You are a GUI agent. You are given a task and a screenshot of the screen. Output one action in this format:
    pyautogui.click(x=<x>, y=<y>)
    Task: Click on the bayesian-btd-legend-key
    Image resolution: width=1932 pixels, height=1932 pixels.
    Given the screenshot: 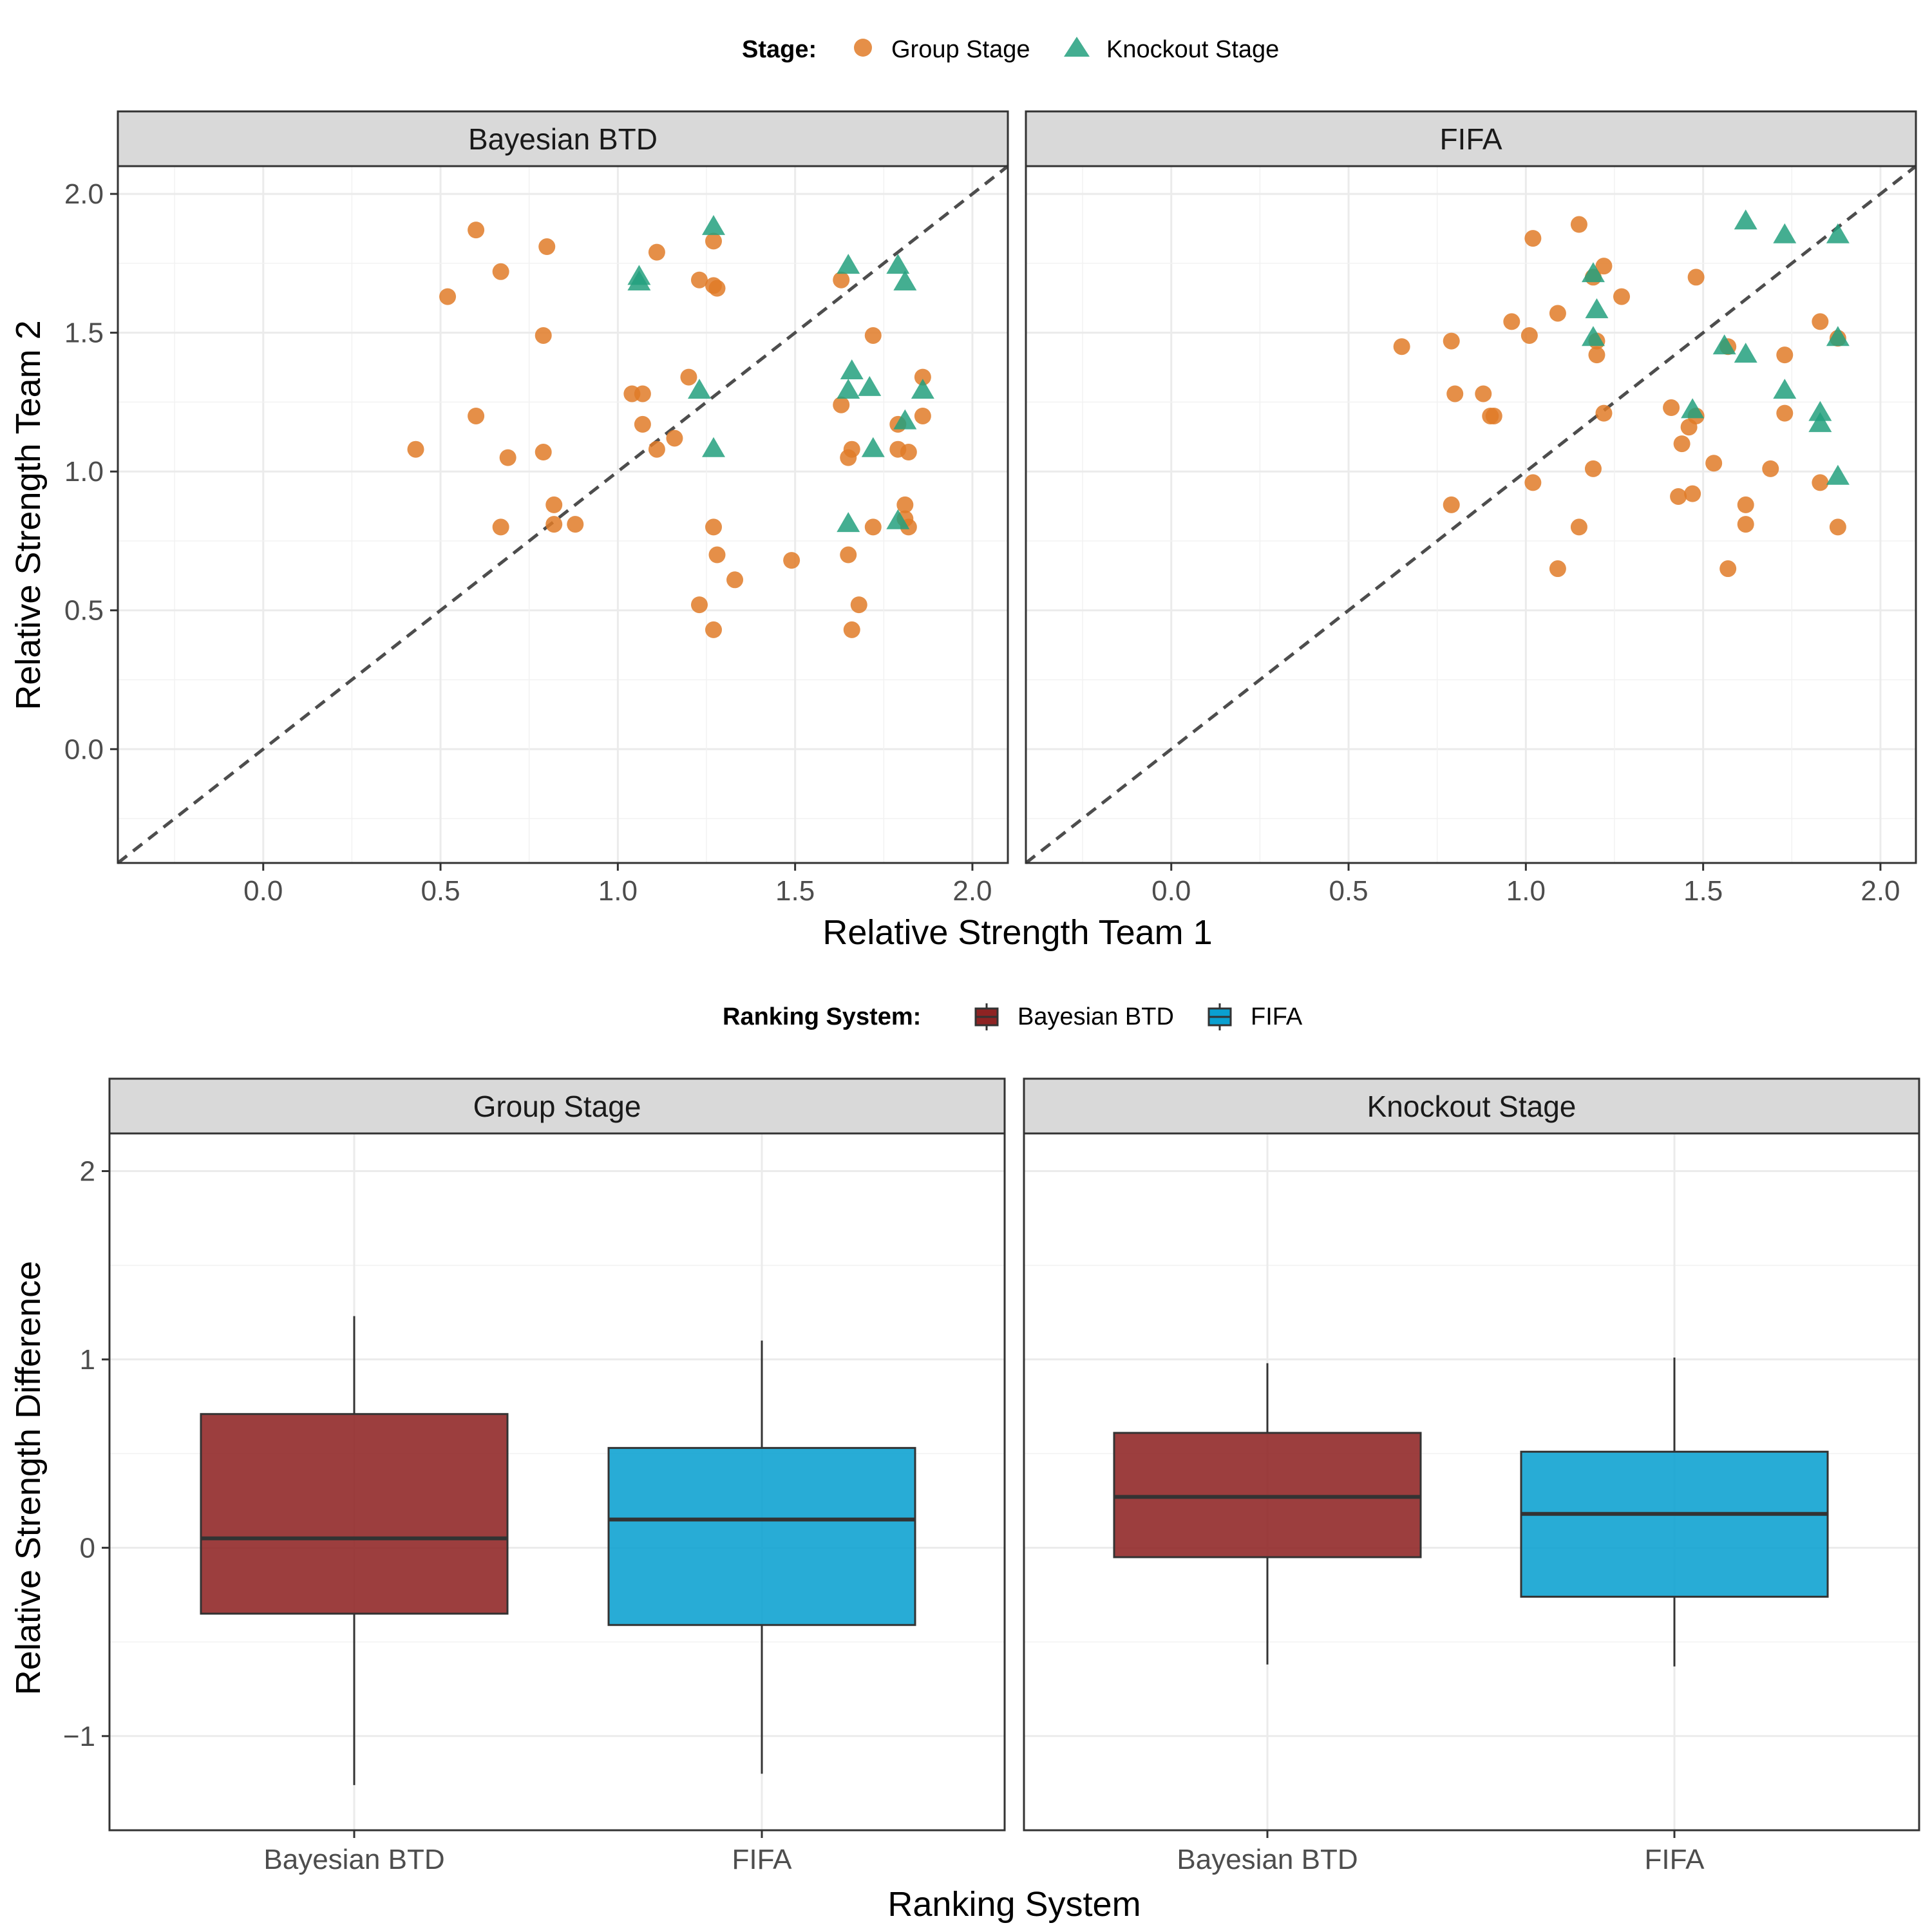 What is the action you would take?
    pyautogui.click(x=986, y=1016)
    